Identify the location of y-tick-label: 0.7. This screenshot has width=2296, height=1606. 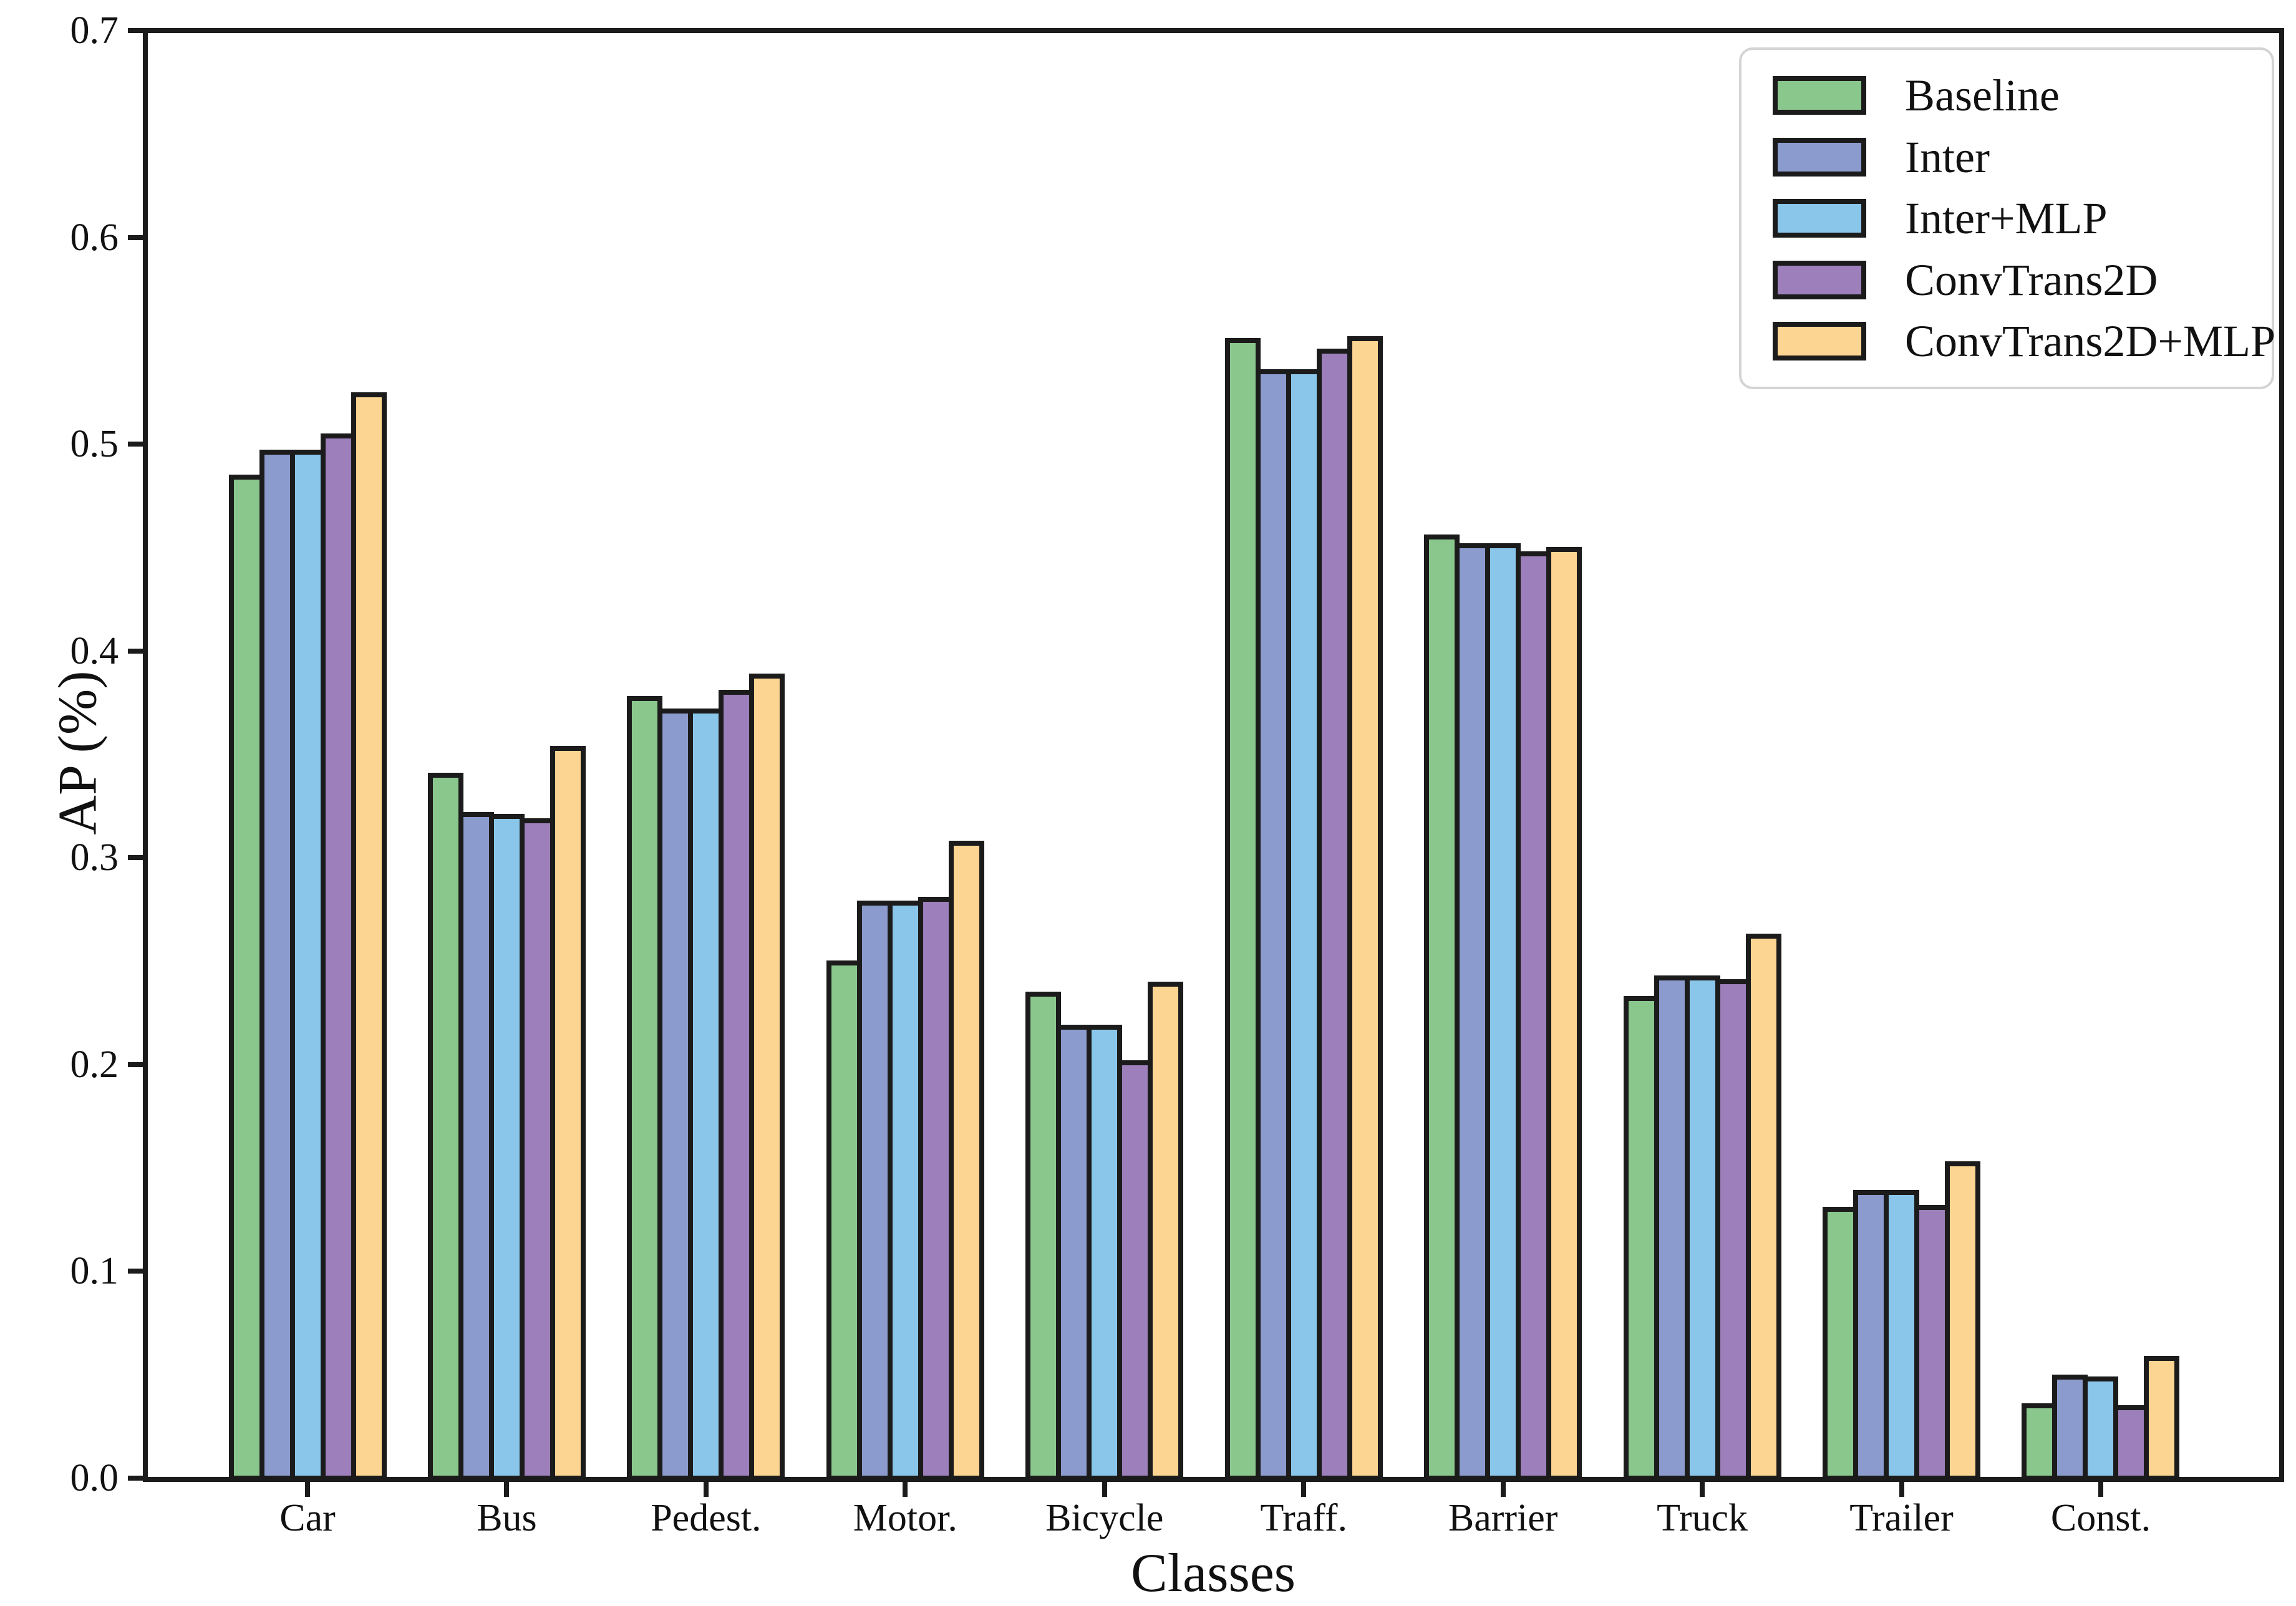
(94, 31).